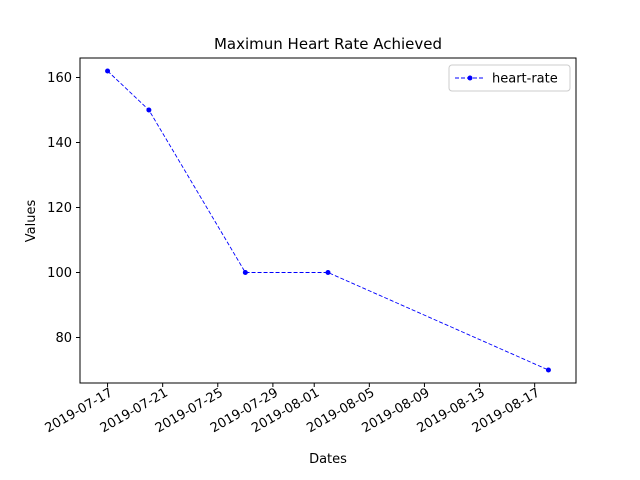  Describe the element at coordinates (470, 78) in the screenshot. I see `legend-marker` at that location.